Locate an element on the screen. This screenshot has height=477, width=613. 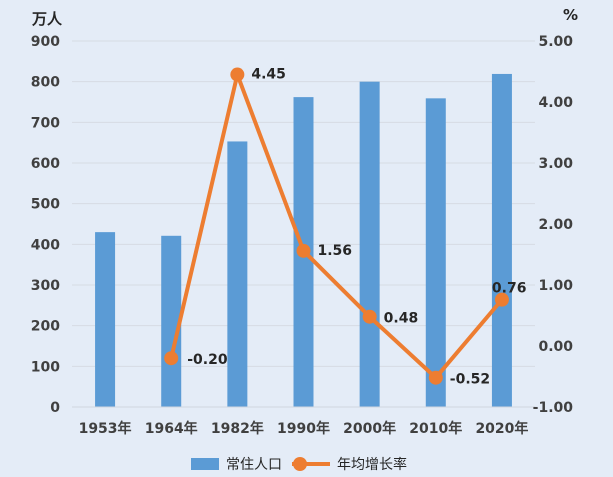
legend: 常住人口 年均增长率 is located at coordinates (299, 464).